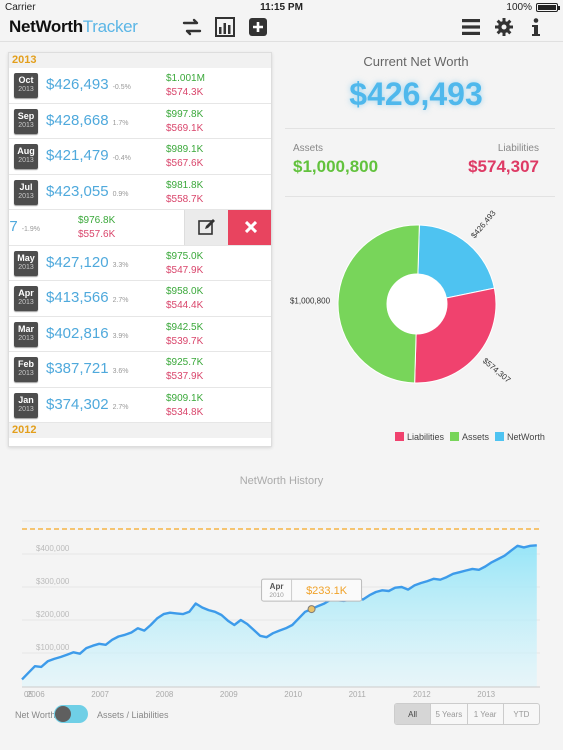  What do you see at coordinates (520, 714) in the screenshot?
I see `range-ytd: YTD` at bounding box center [520, 714].